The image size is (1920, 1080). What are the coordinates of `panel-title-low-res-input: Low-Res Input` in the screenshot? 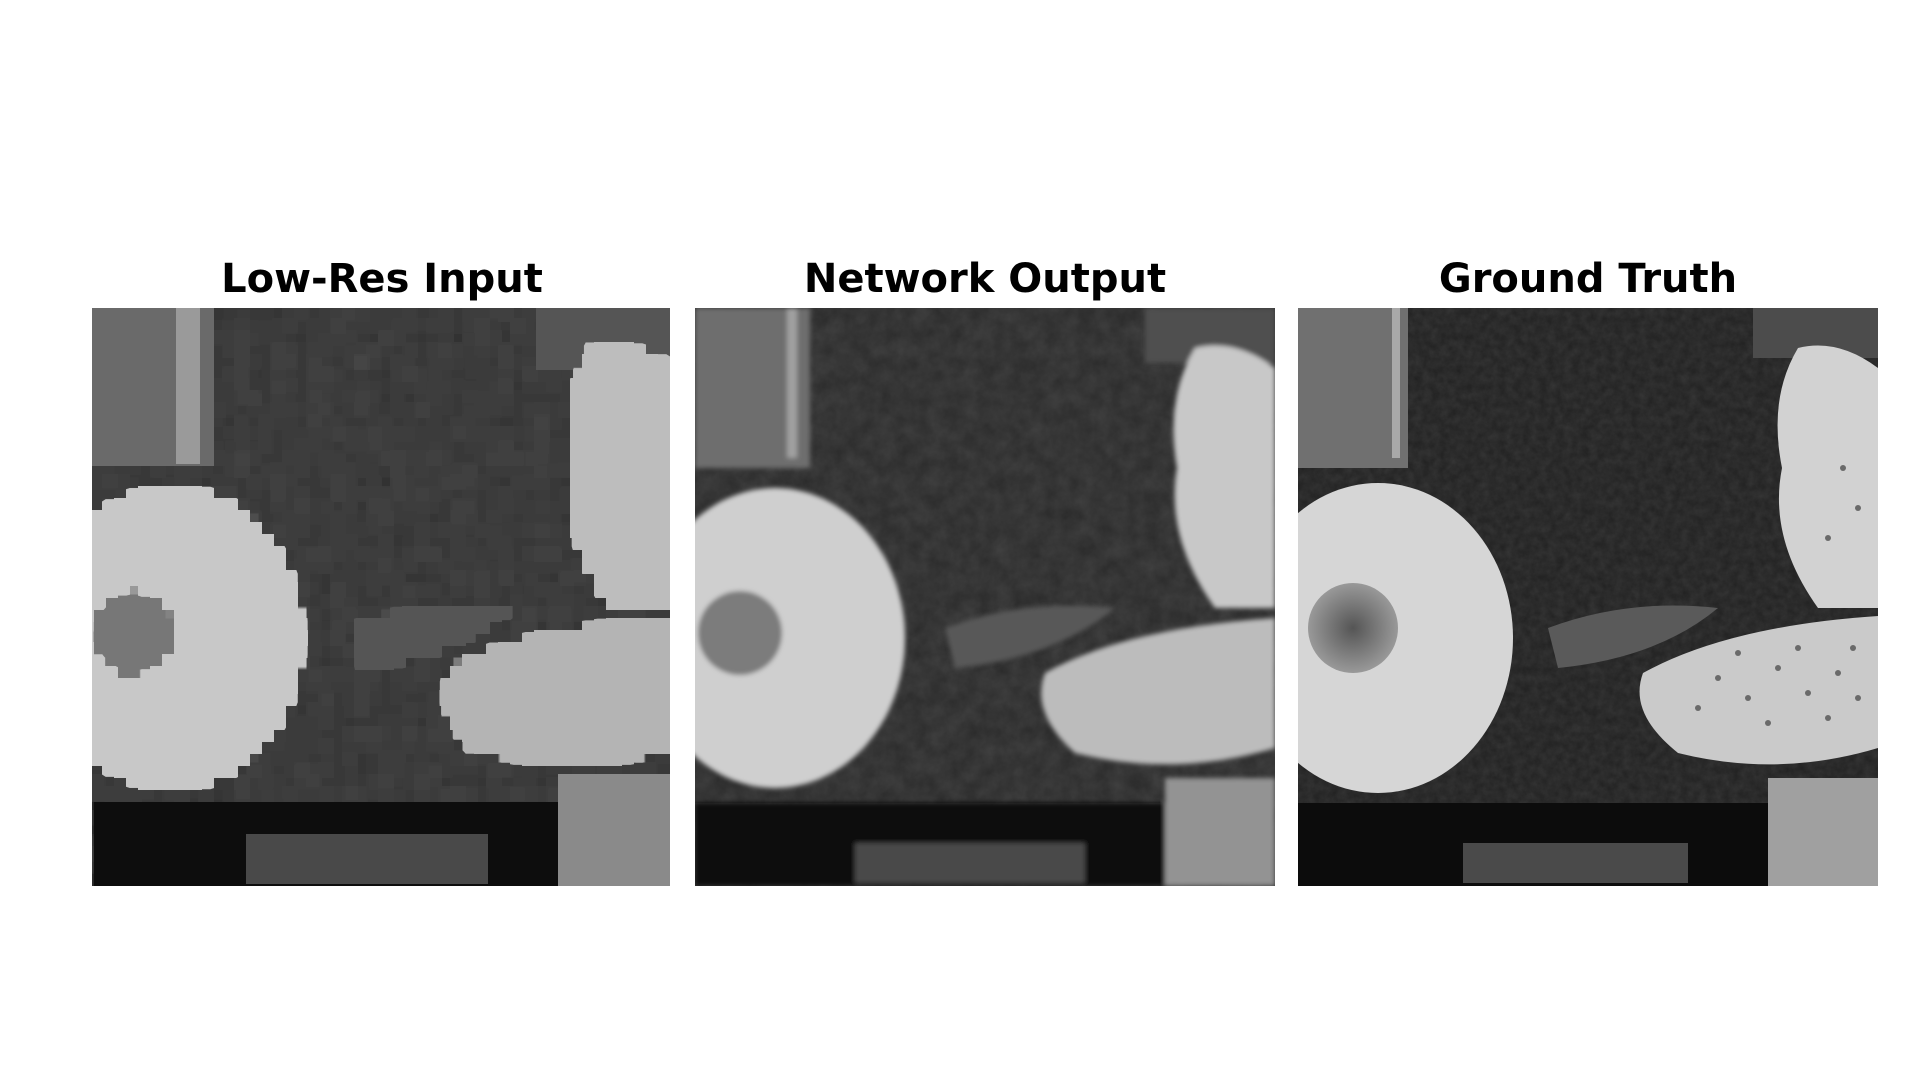 It's located at (382, 279).